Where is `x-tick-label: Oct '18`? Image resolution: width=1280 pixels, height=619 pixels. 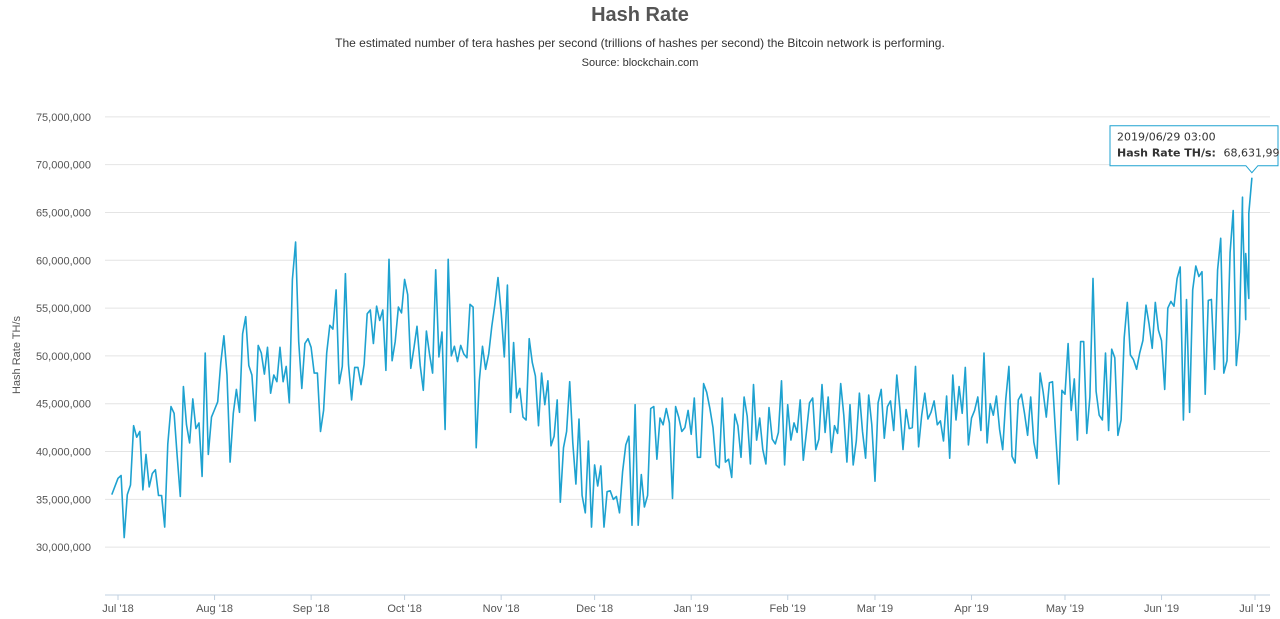 x-tick-label: Oct '18 is located at coordinates (404, 609).